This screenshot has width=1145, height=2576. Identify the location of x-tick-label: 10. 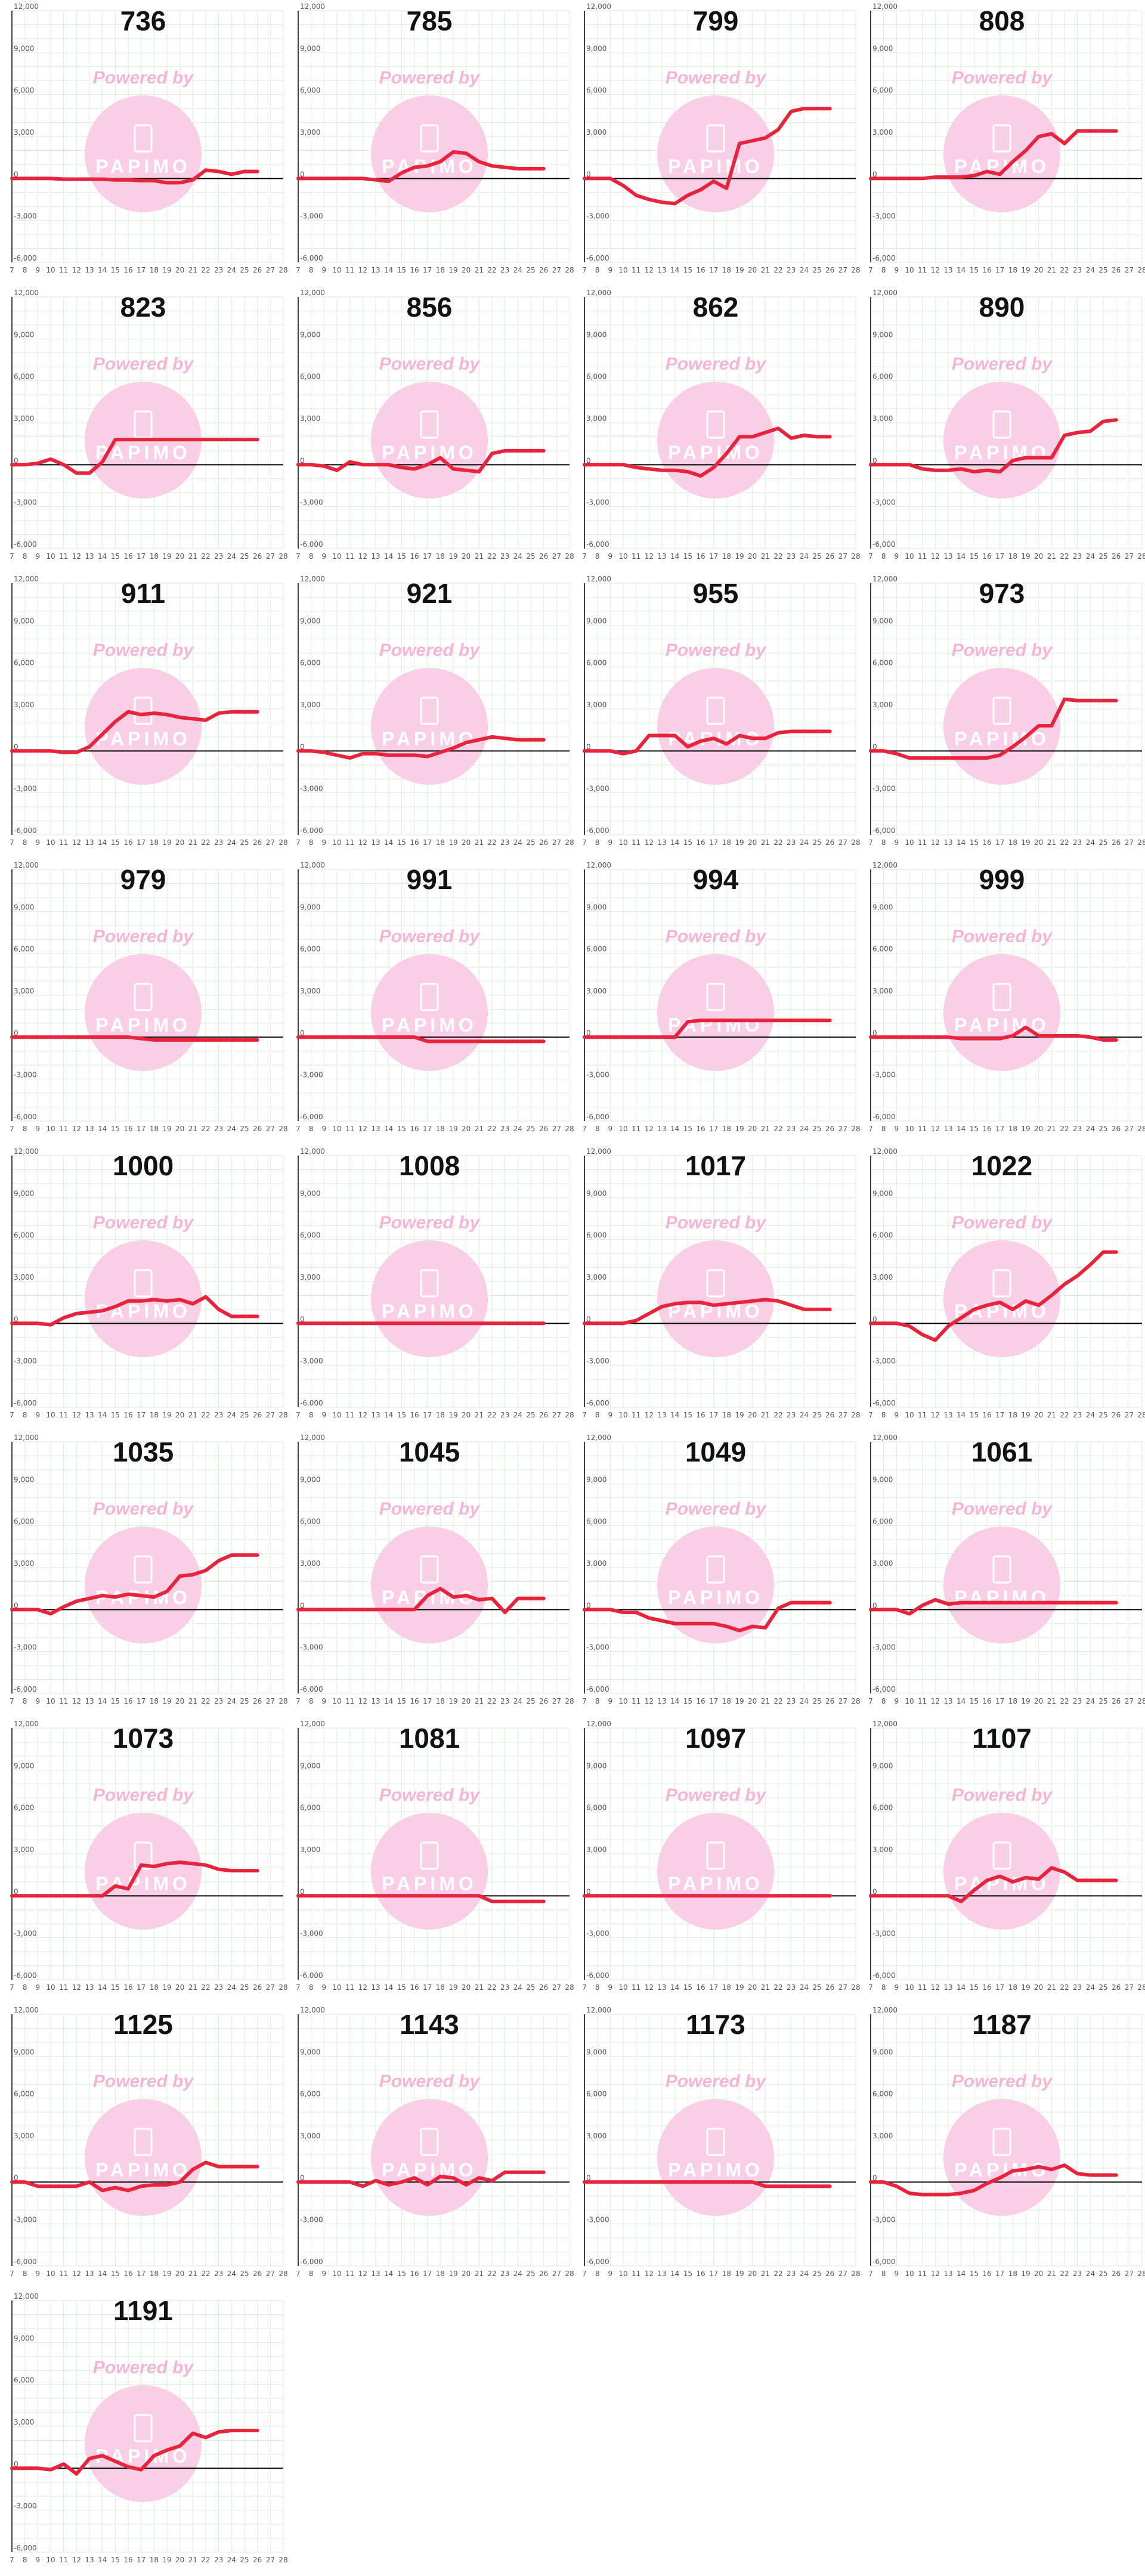
(50, 2560).